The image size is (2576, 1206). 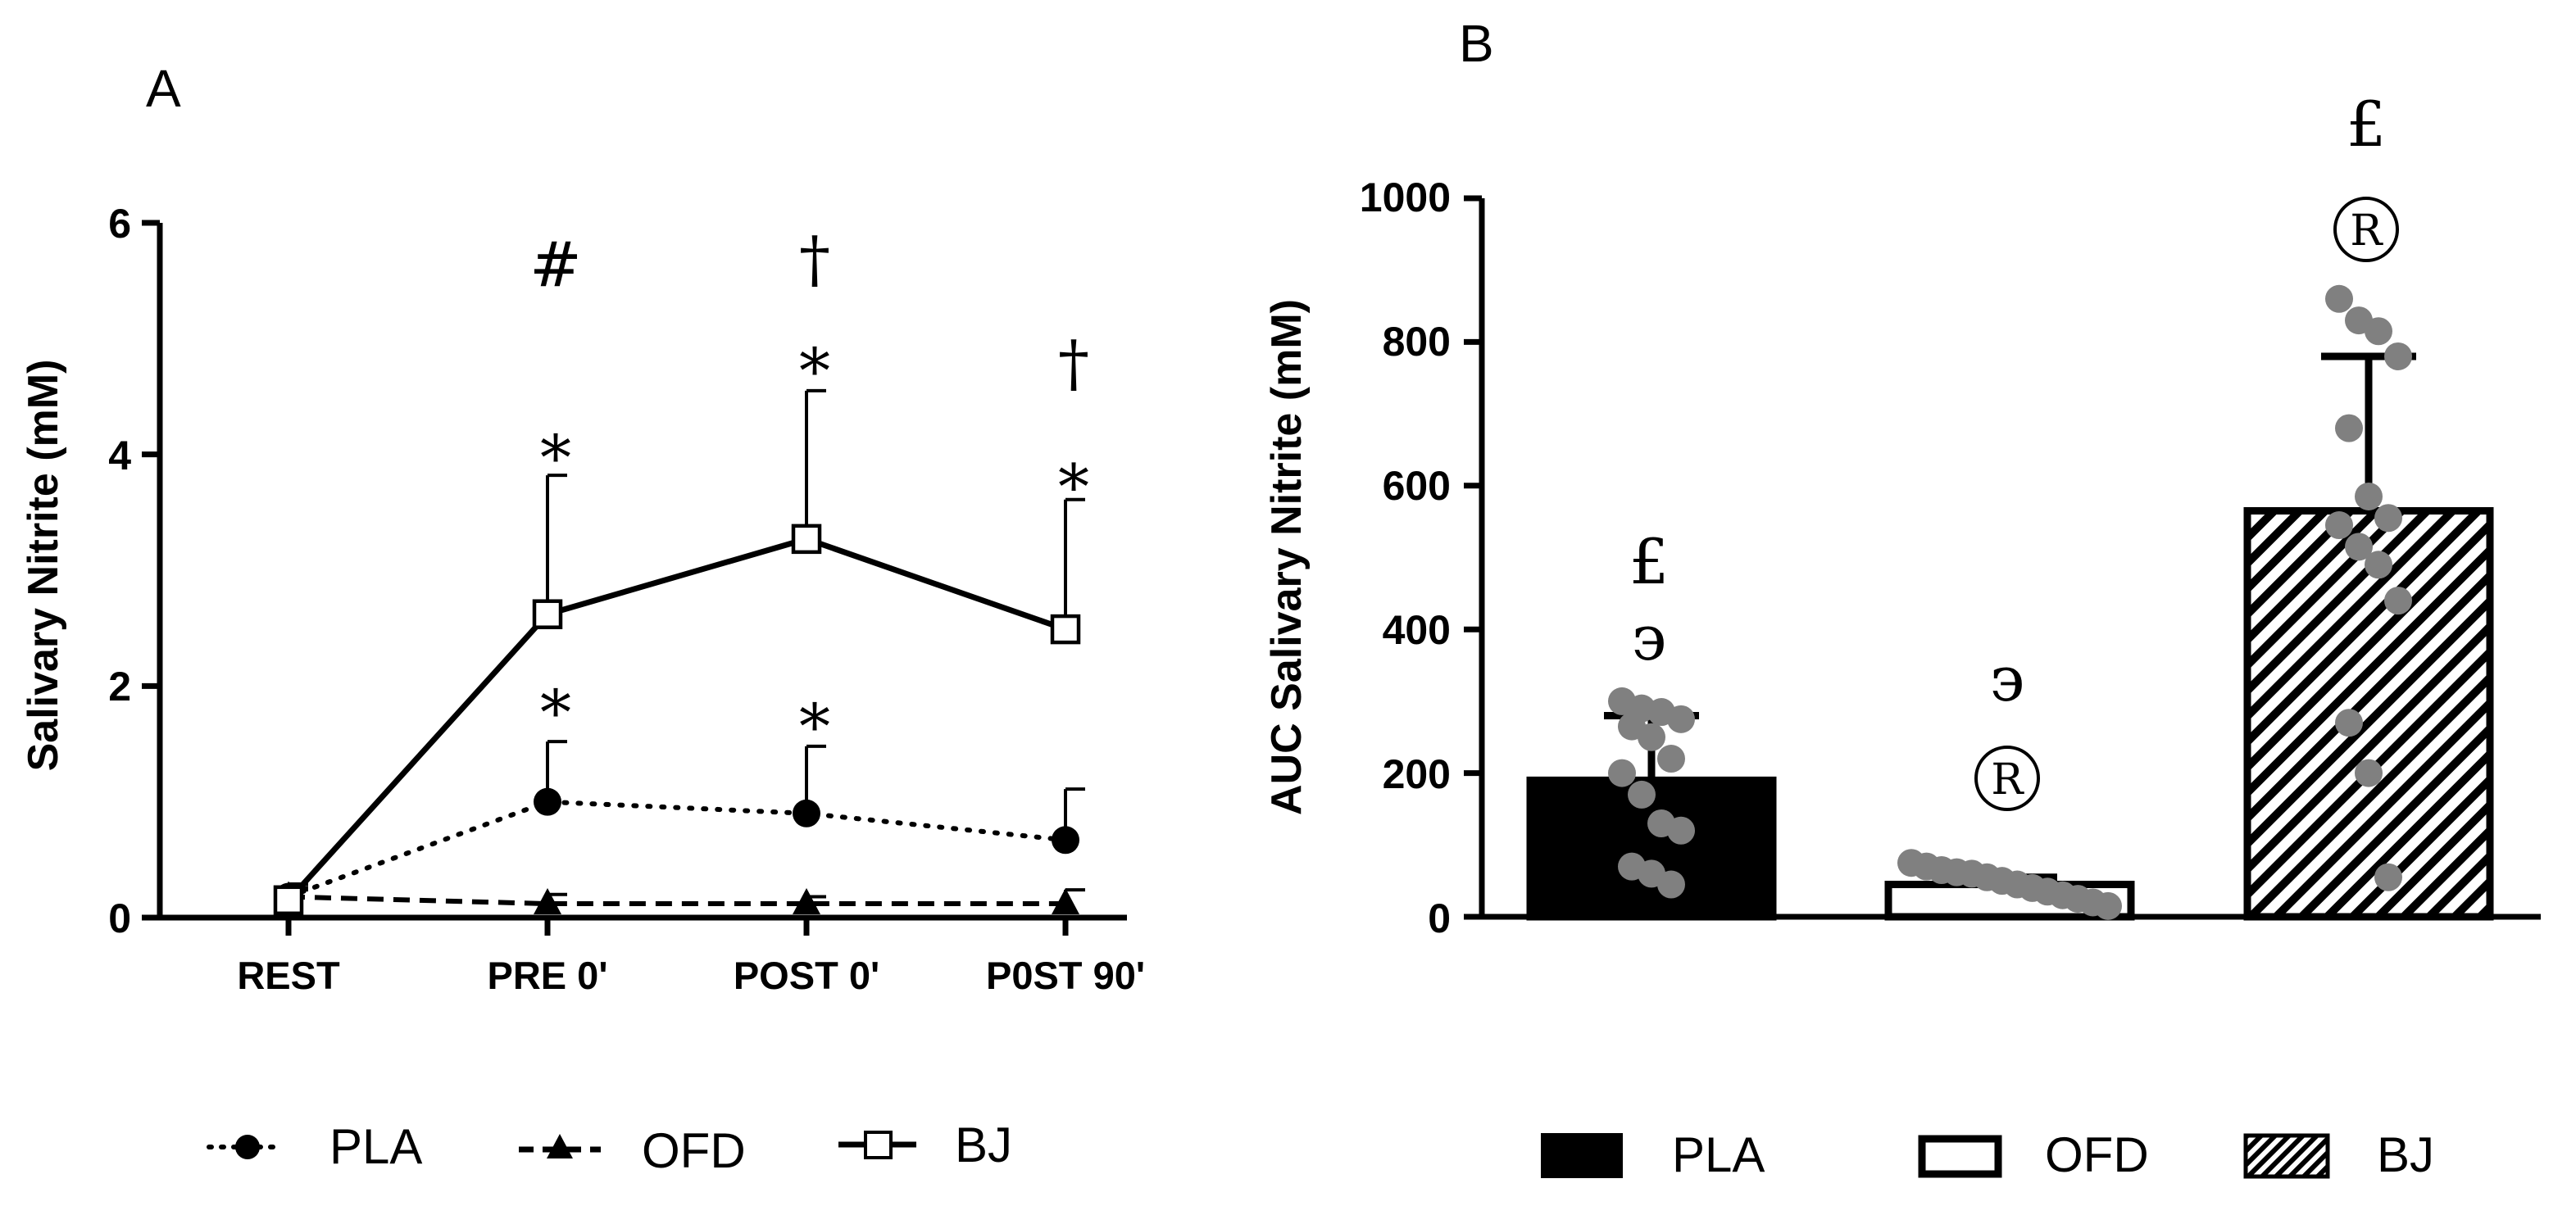 I want to click on panel-b-label: B, so click(x=1476, y=43).